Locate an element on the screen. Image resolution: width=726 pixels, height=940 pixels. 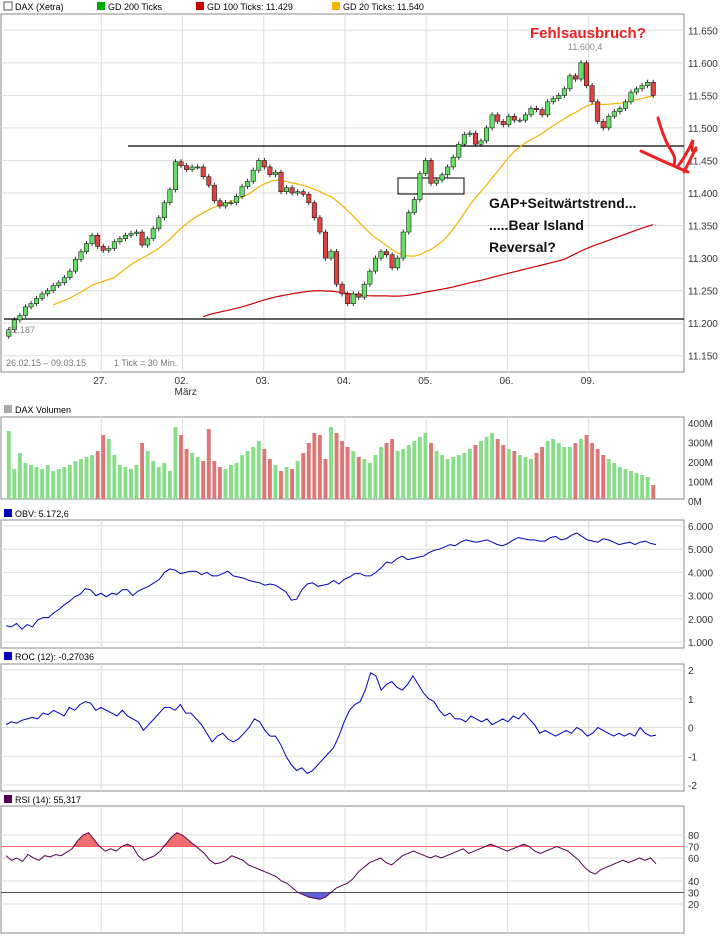
x-tick-sublabel: März is located at coordinates (186, 392).